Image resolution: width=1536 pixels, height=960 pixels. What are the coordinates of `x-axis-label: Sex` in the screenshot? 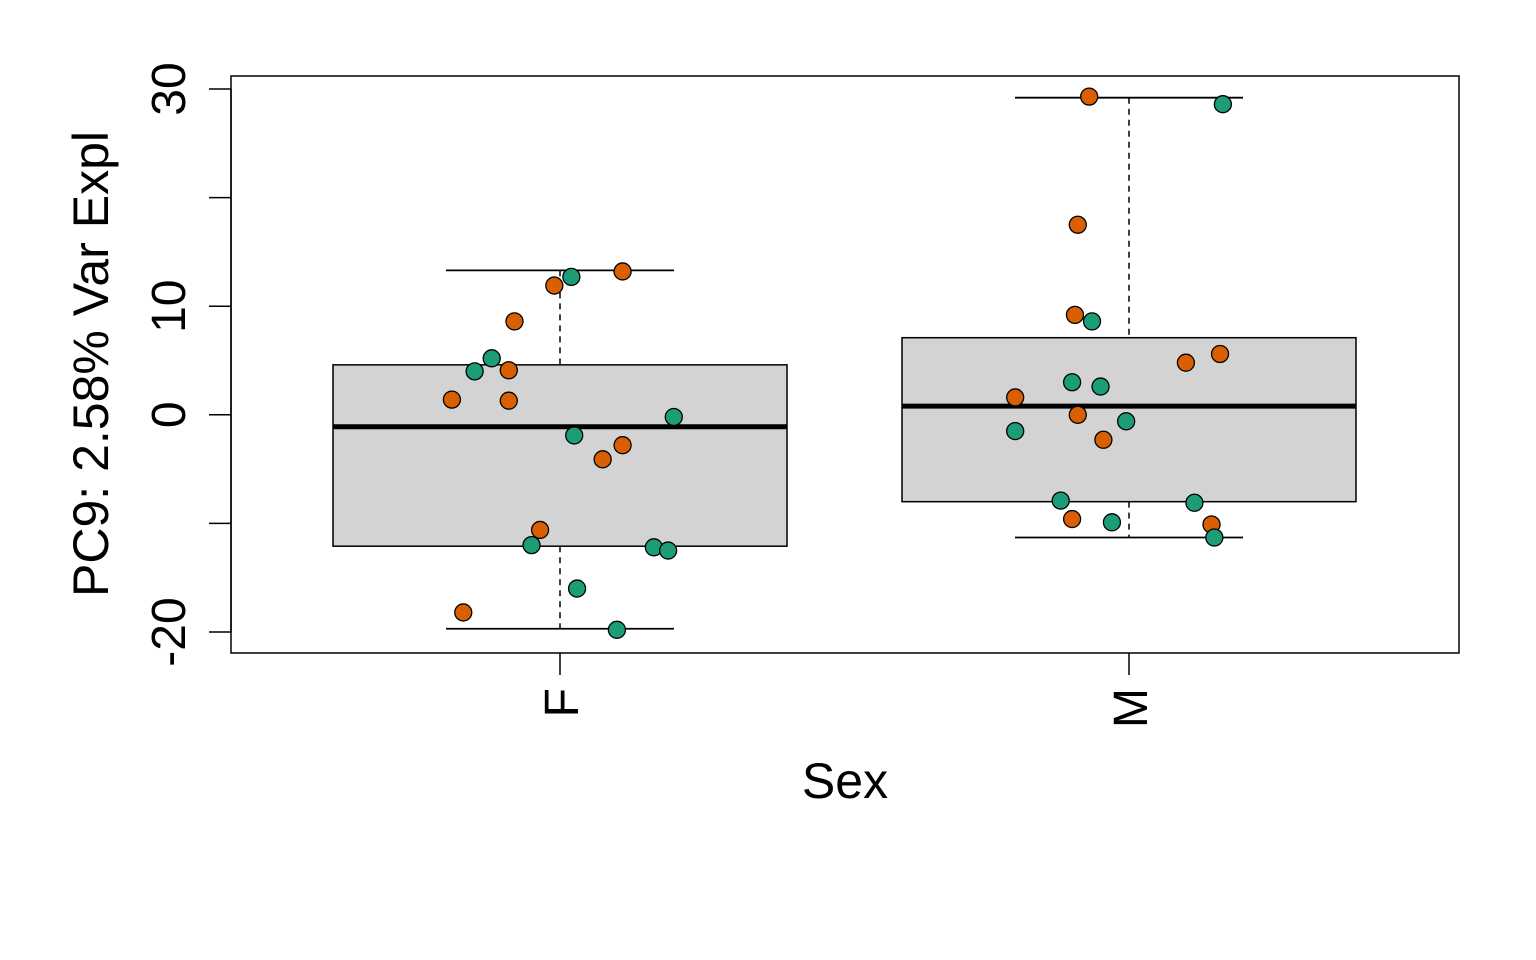 It's located at (845, 781).